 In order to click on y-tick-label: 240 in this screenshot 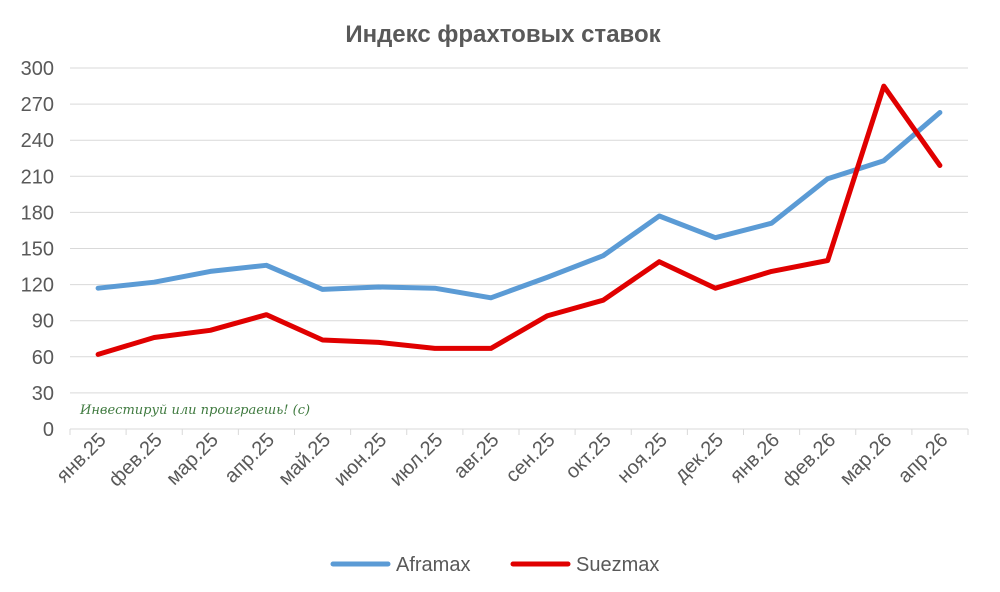, I will do `click(37, 141)`.